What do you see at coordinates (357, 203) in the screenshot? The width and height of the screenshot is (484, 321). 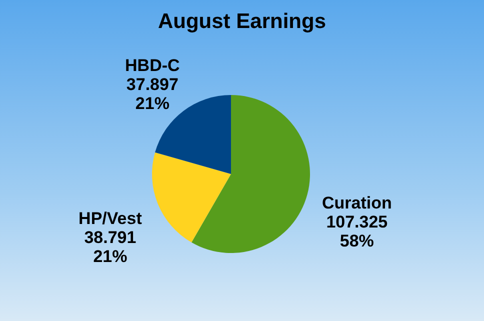 I see `slice-label: Curation` at bounding box center [357, 203].